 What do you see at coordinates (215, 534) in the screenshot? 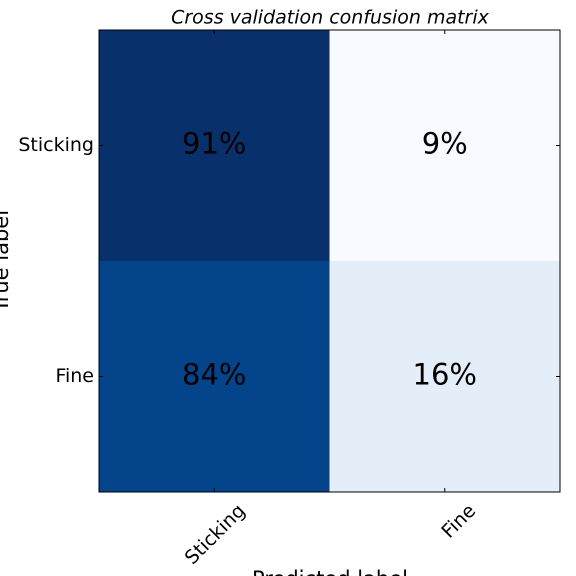
I see `x-tick-label: Sticking` at bounding box center [215, 534].